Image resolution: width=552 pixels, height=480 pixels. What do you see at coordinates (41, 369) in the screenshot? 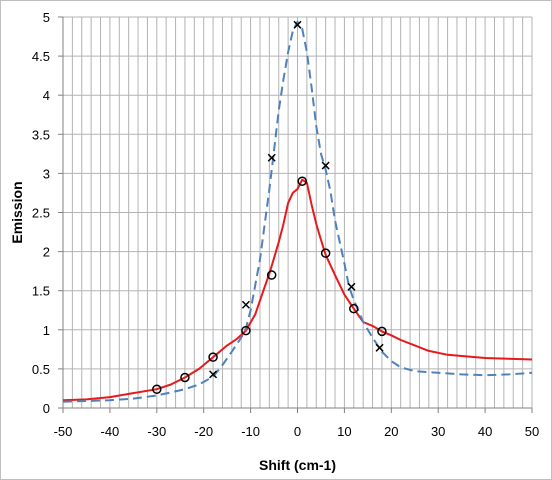
I see `y-tick-label: 0.5` at bounding box center [41, 369].